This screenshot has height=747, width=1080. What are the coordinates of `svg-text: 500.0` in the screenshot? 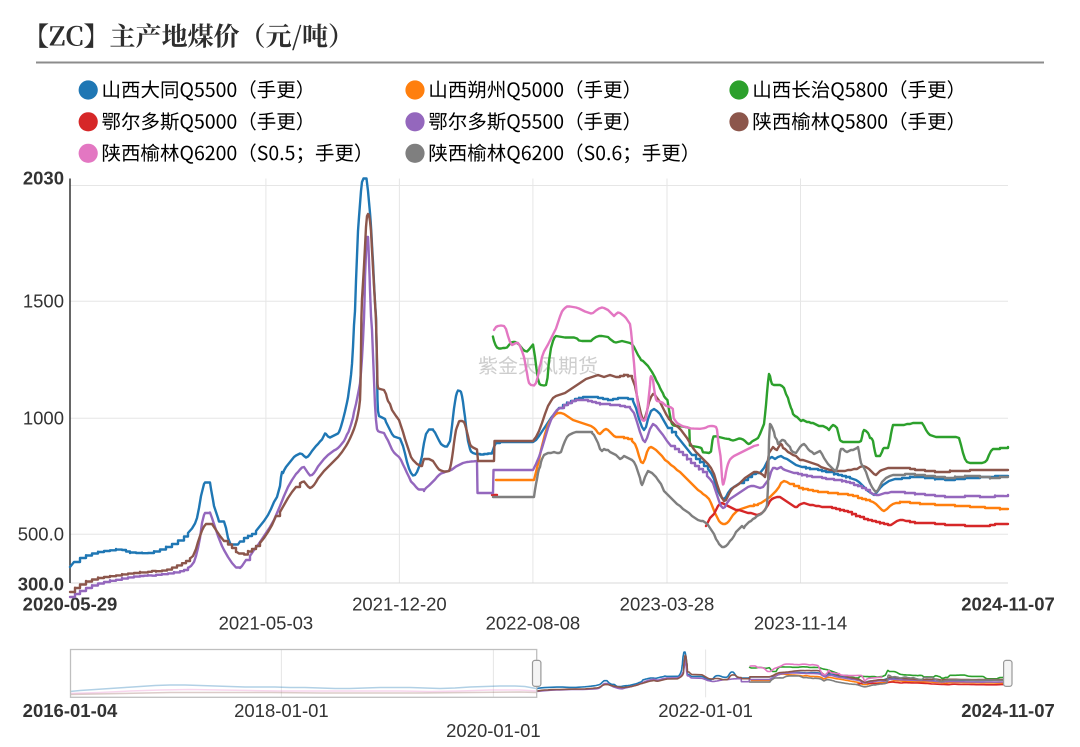 It's located at (41, 533).